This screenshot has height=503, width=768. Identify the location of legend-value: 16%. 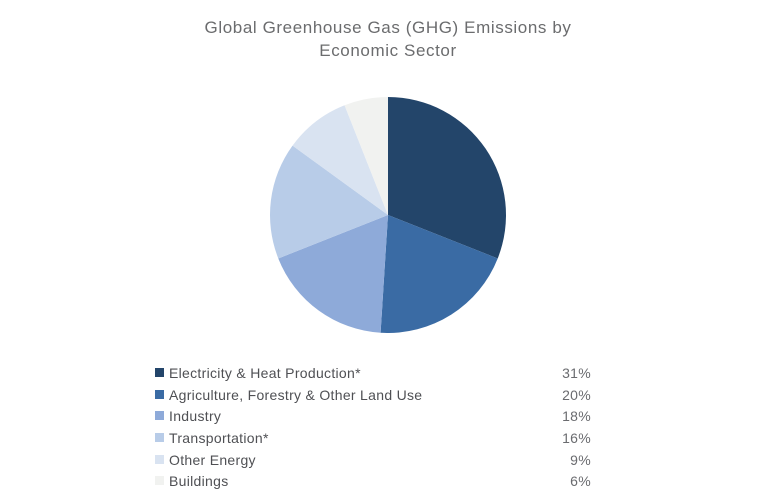
(576, 437).